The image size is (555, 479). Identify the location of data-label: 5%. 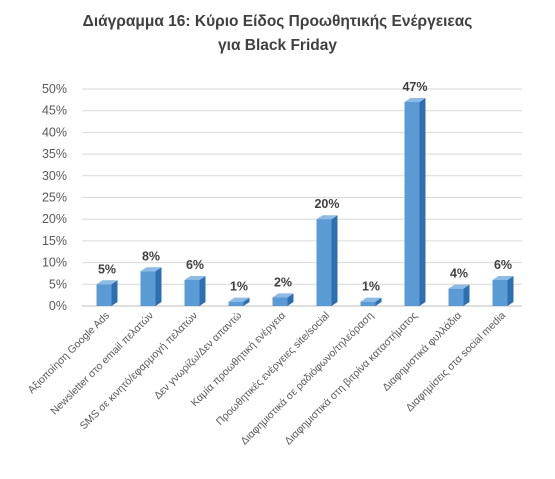
(107, 269).